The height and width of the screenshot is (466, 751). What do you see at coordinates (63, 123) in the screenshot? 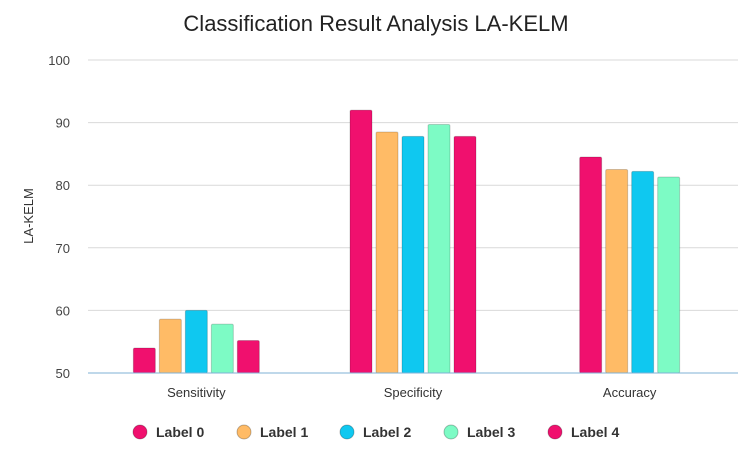
I see `y-tick-label: 90` at bounding box center [63, 123].